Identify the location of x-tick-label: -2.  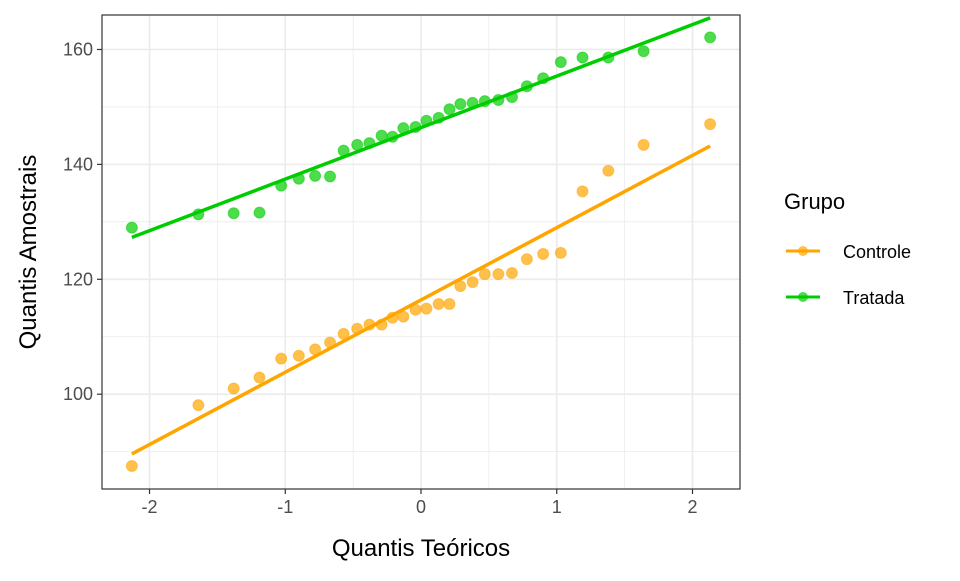
(150, 507).